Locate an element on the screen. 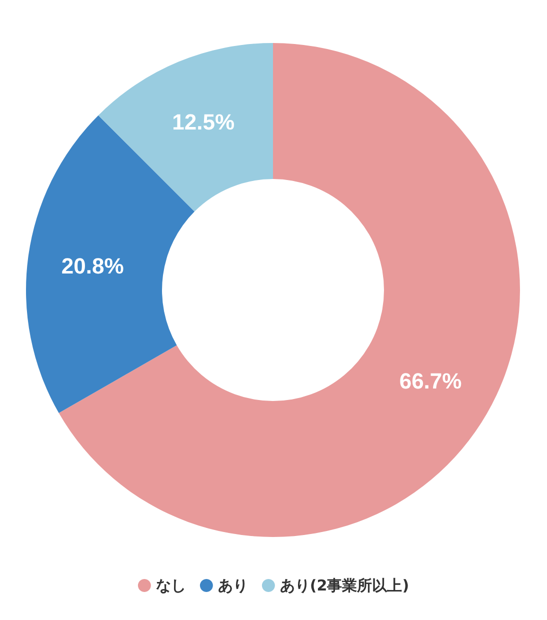 The image size is (547, 620). data-label: 66.7% is located at coordinates (430, 381).